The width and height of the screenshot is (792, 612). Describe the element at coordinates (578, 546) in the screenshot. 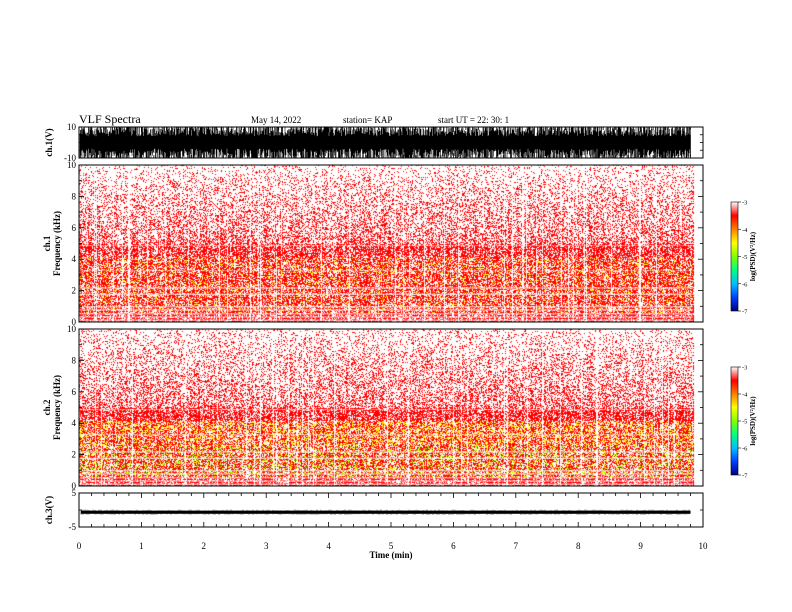

I see `x-tick-label: 8` at that location.